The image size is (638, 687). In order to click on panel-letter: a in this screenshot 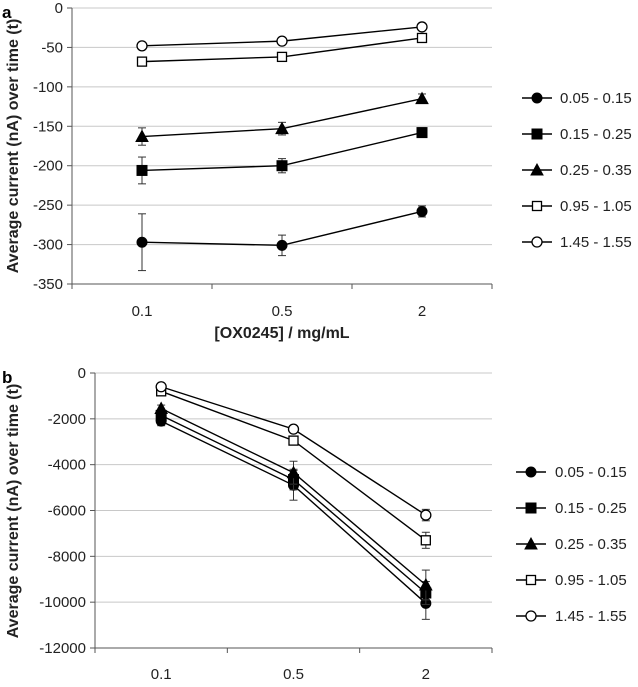, I will do `click(7, 12)`.